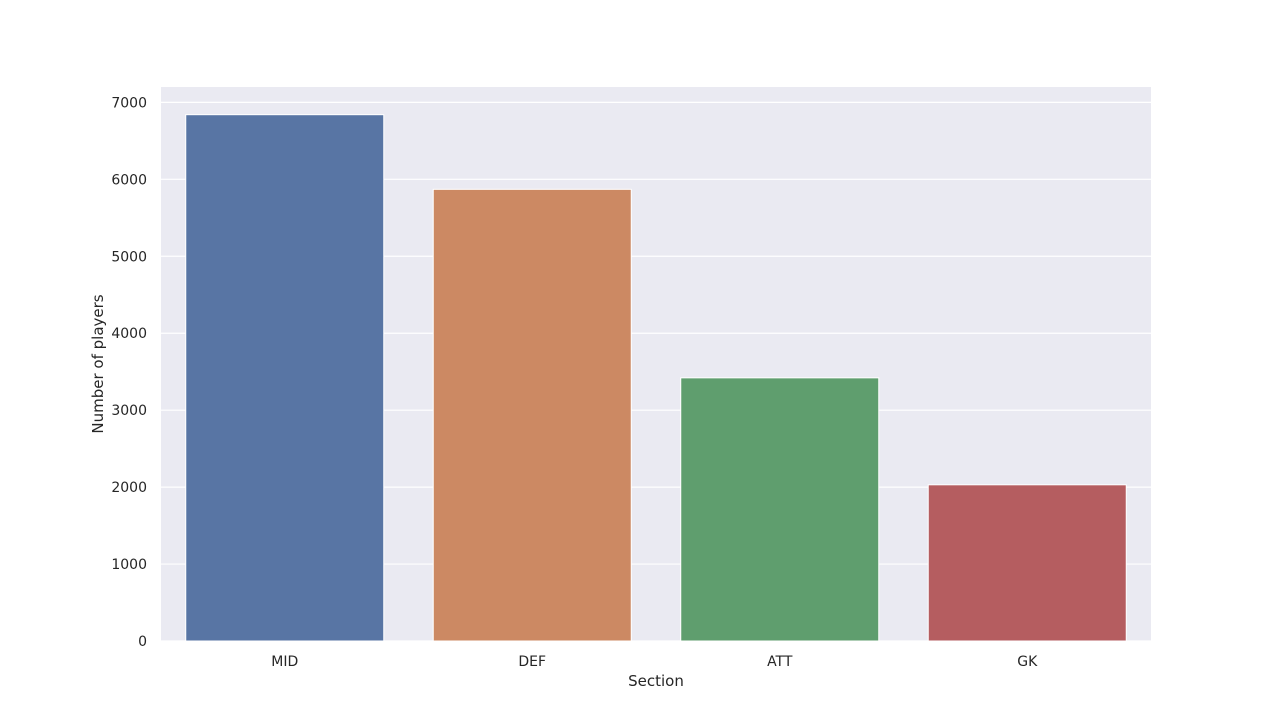 The width and height of the screenshot is (1280, 724). What do you see at coordinates (129, 488) in the screenshot?
I see `y-tick-label: 2000` at bounding box center [129, 488].